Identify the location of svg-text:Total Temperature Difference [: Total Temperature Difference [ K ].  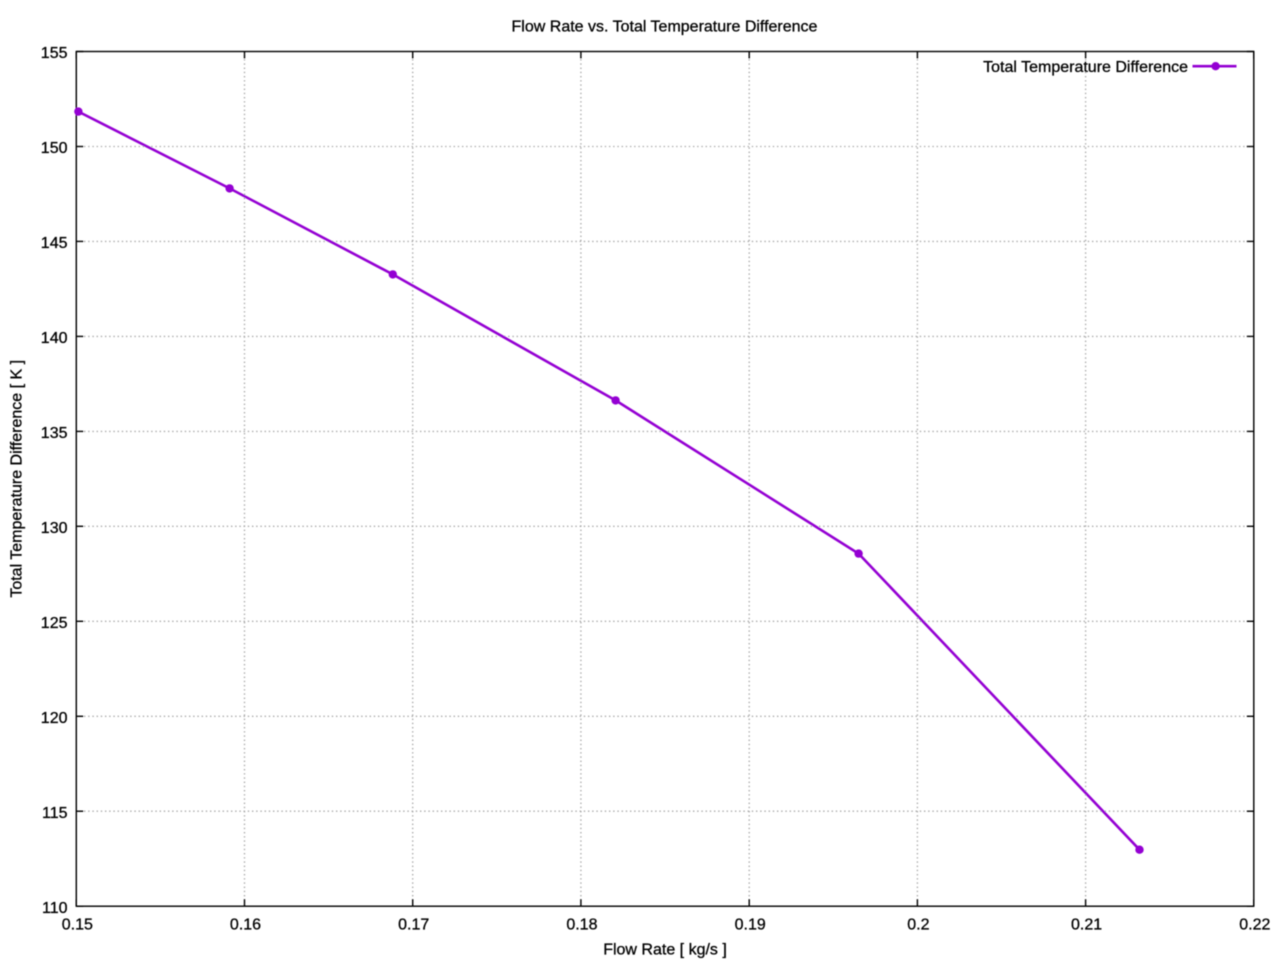
(17, 479).